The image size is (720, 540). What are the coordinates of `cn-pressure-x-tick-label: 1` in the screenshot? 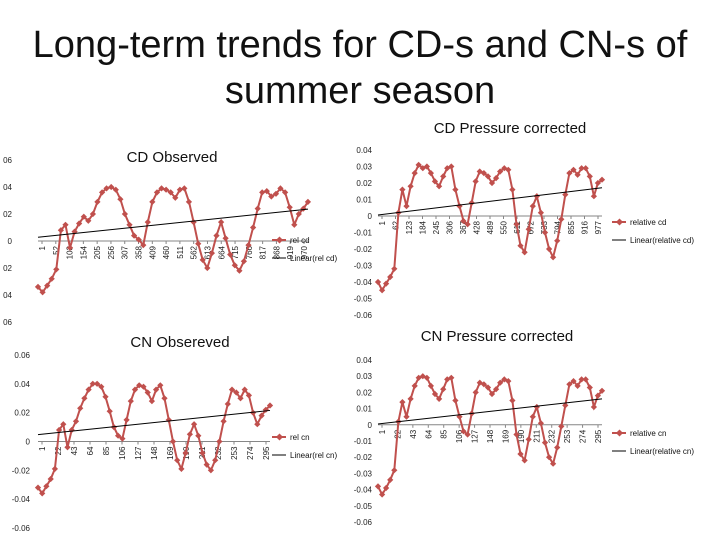 It's located at (382, 431).